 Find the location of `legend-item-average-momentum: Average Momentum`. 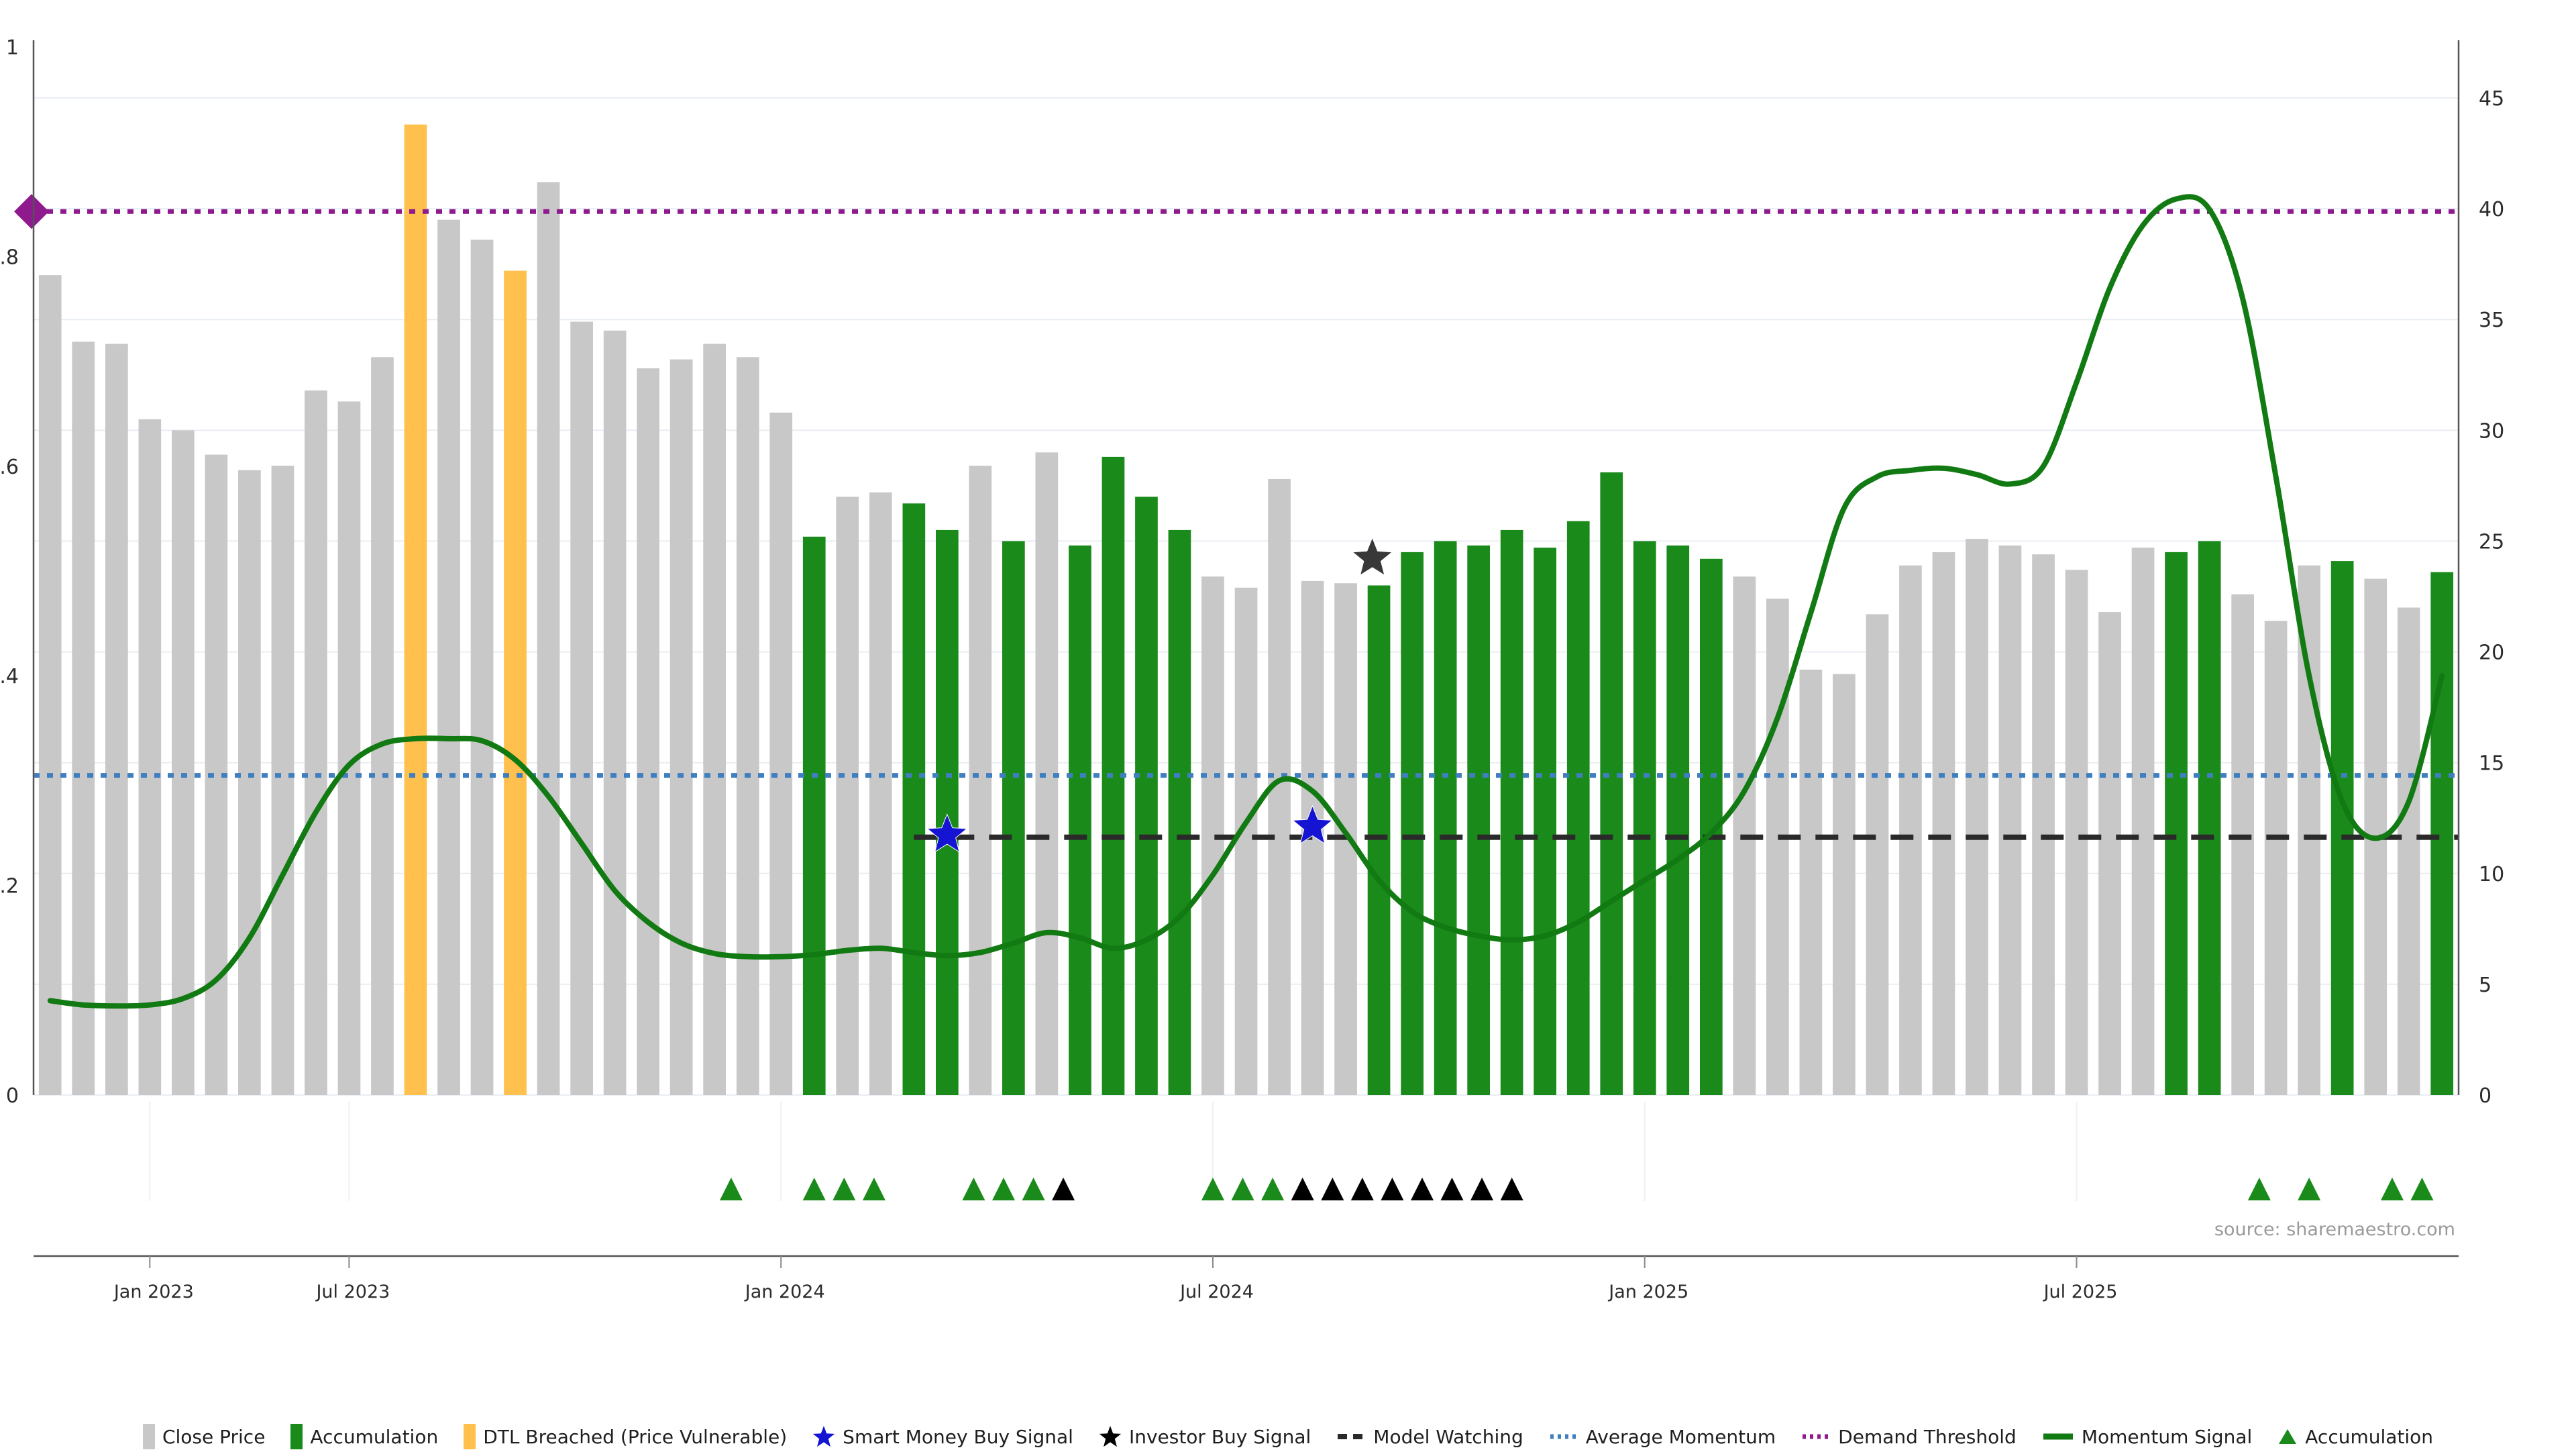

legend-item-average-momentum: Average Momentum is located at coordinates (1662, 1437).